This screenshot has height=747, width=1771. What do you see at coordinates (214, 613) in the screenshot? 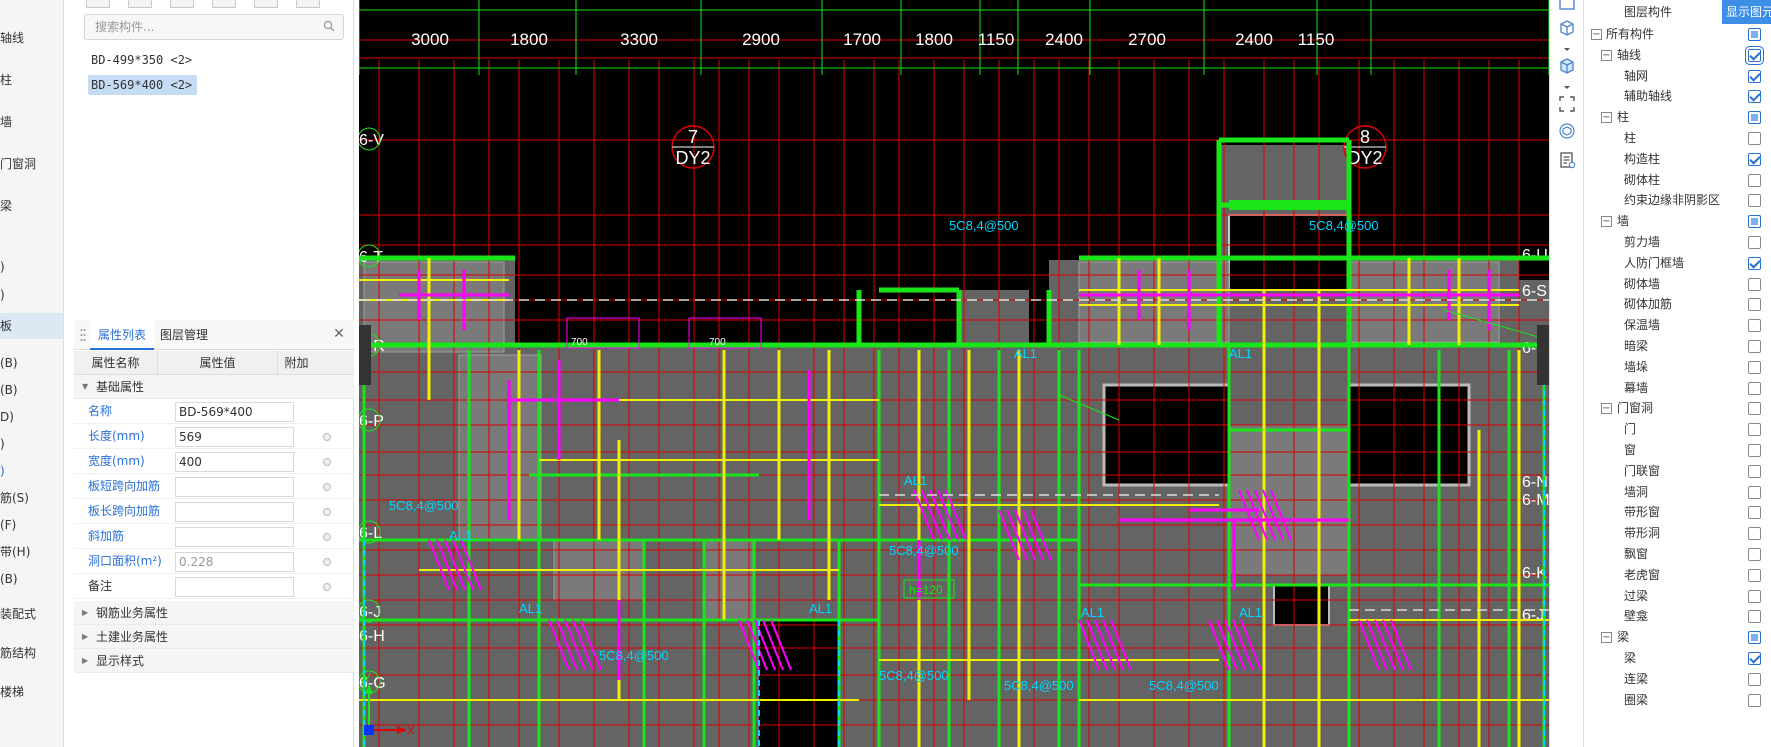
I see `property-group: ▶ 钢筋业务属性` at bounding box center [214, 613].